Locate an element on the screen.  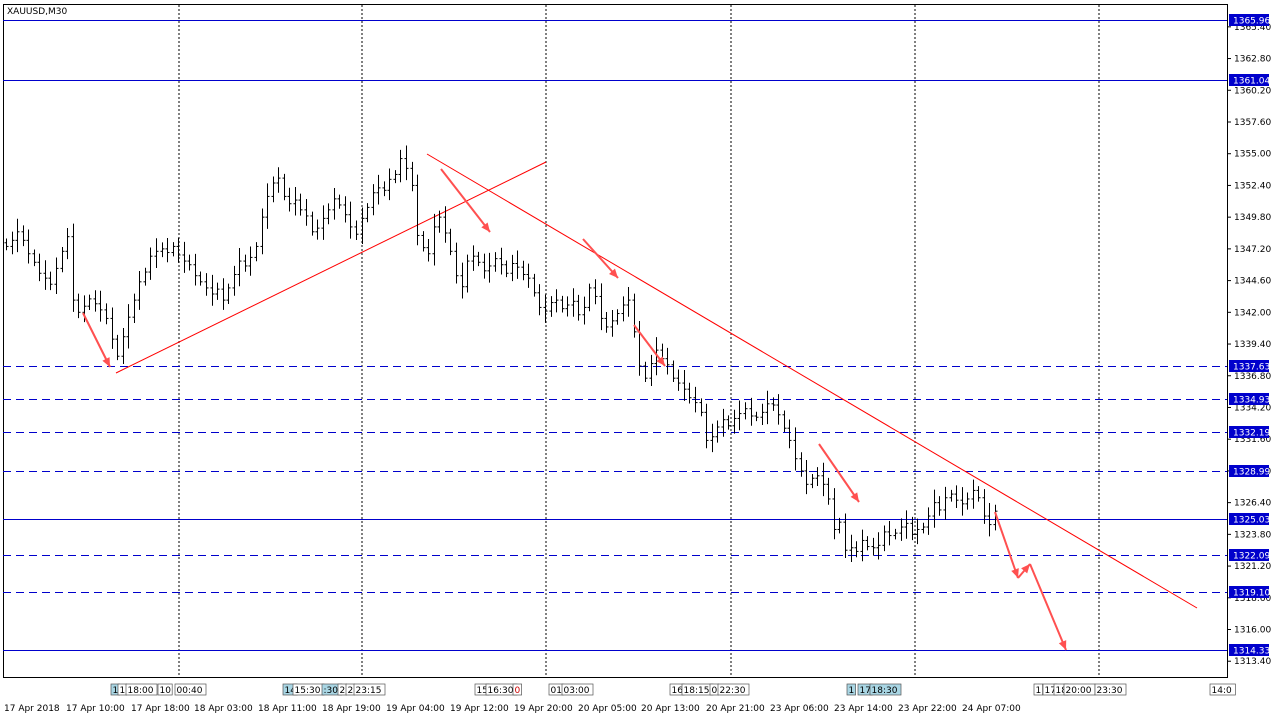
event-marker-label: 18:00 is located at coordinates (141, 691).